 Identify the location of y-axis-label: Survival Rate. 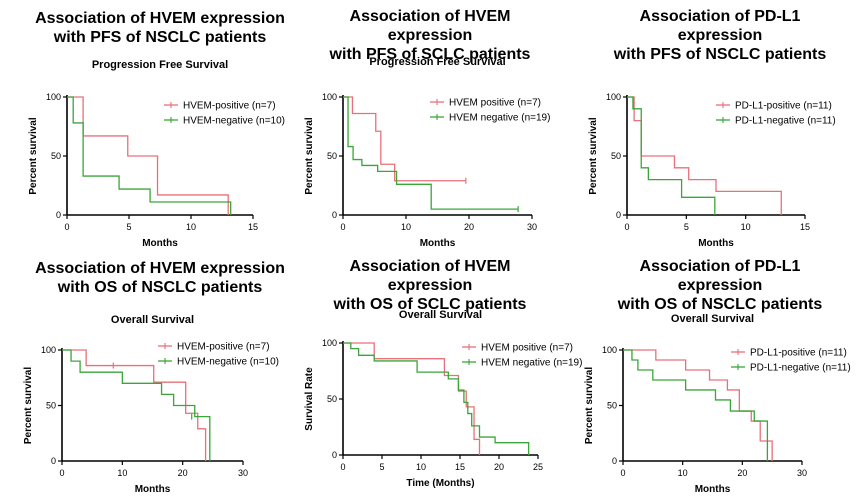
(309, 399).